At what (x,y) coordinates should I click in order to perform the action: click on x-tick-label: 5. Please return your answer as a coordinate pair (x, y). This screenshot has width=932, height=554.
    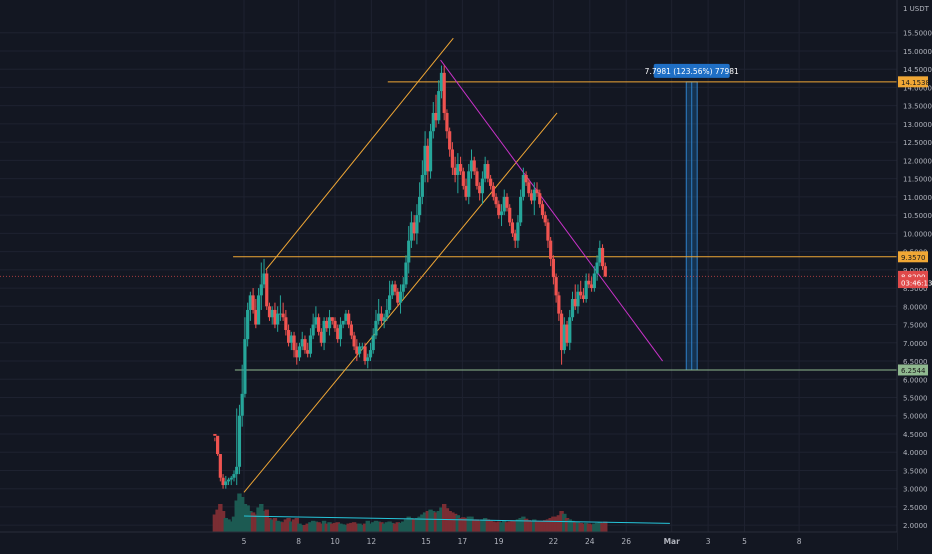
    Looking at the image, I should click on (244, 541).